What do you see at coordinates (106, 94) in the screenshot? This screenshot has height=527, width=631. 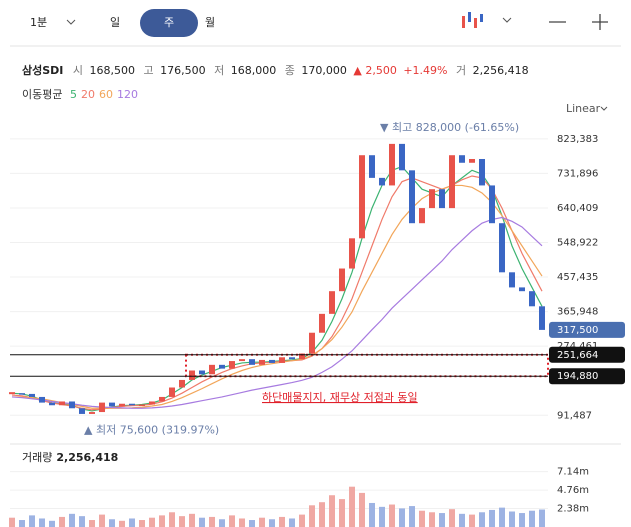 I see `legend-entry: 60` at bounding box center [106, 94].